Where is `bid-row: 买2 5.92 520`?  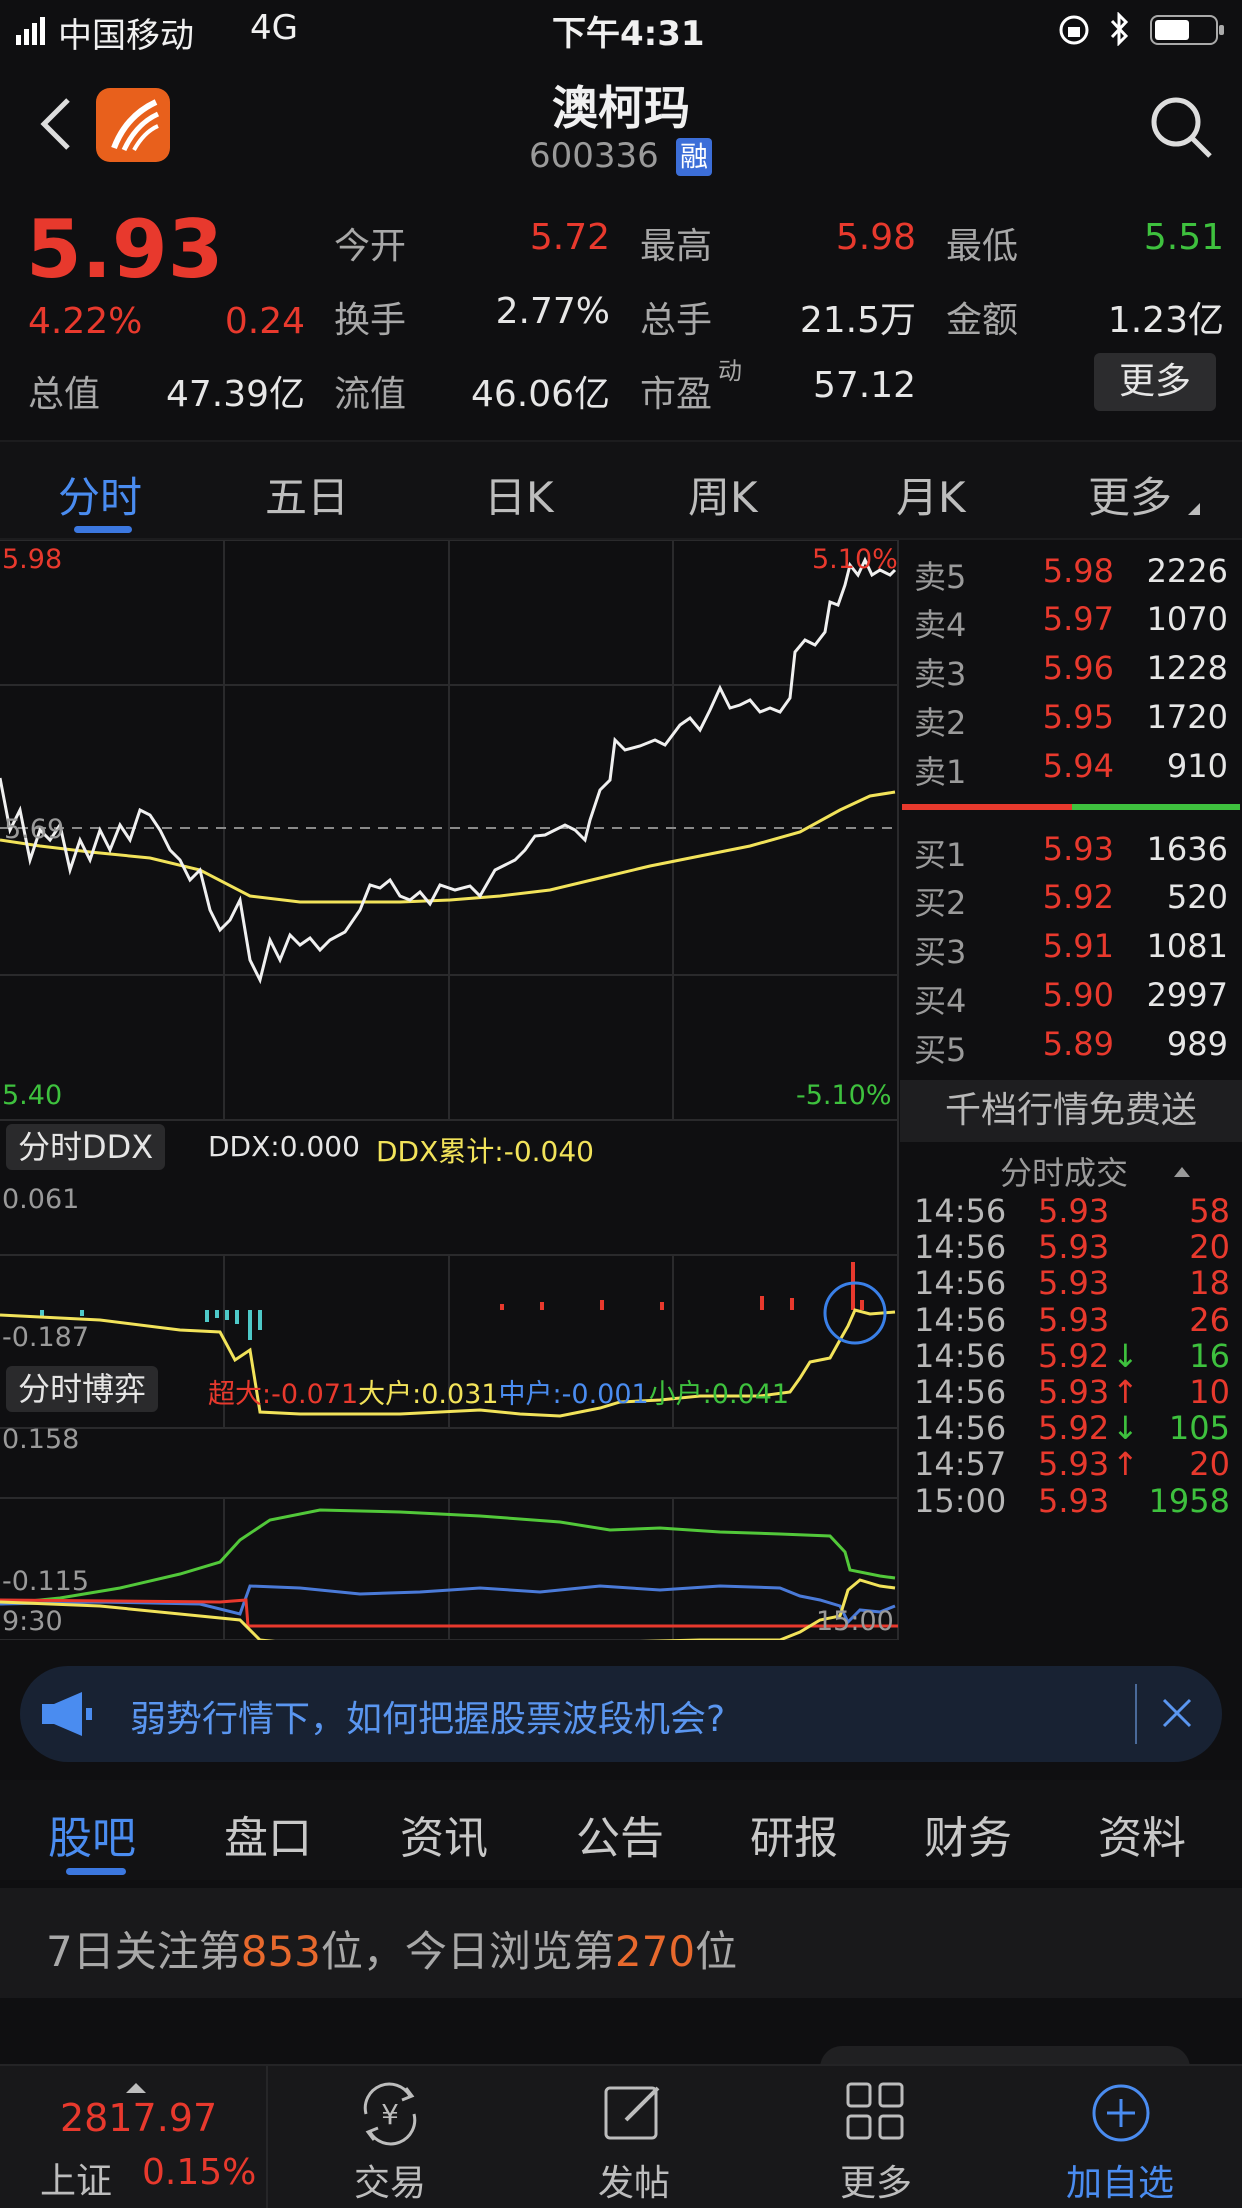
bid-row: 买2 5.92 520 is located at coordinates (1071, 902).